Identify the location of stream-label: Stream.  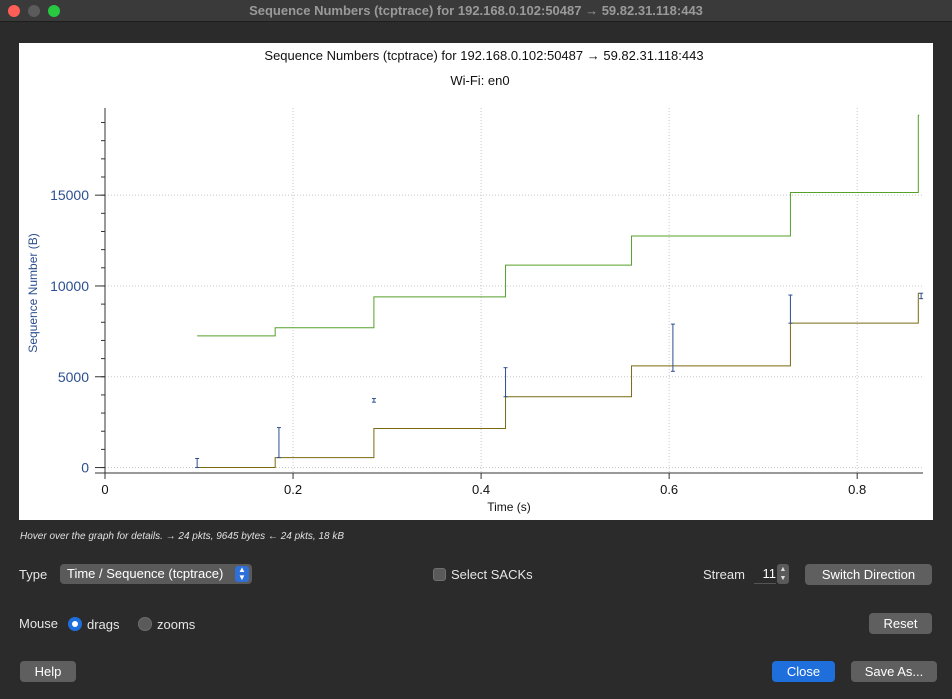
(724, 574).